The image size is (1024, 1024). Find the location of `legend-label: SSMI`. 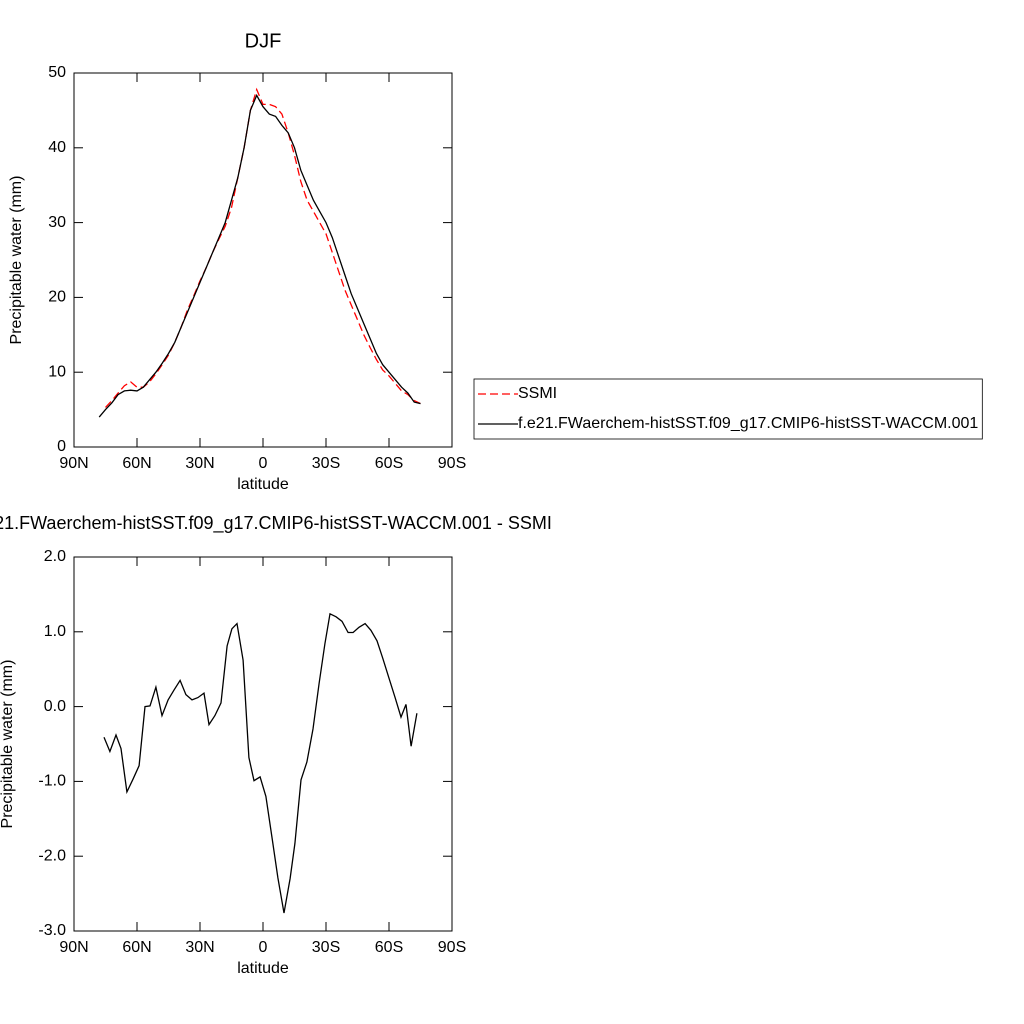

legend-label: SSMI is located at coordinates (537, 393).